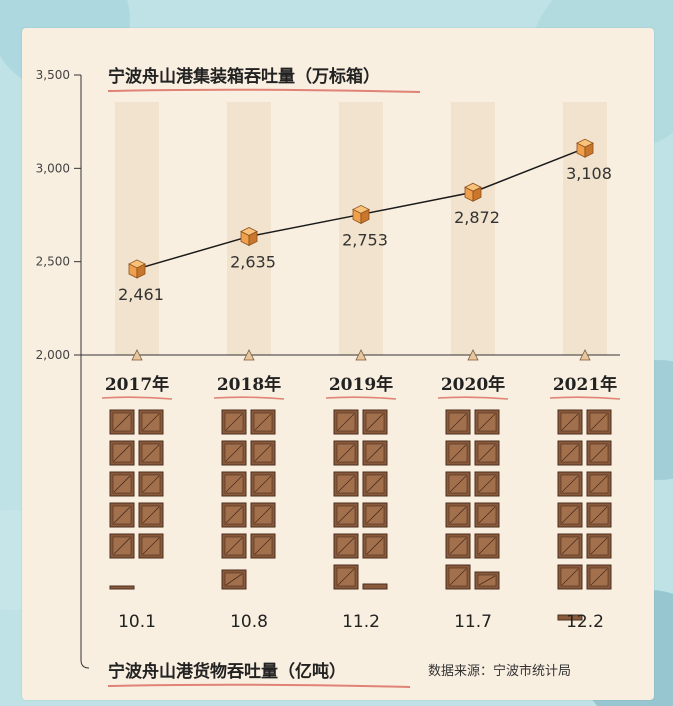 The width and height of the screenshot is (673, 706). What do you see at coordinates (473, 622) in the screenshot?
I see `cargo-value-label: 11.7` at bounding box center [473, 622].